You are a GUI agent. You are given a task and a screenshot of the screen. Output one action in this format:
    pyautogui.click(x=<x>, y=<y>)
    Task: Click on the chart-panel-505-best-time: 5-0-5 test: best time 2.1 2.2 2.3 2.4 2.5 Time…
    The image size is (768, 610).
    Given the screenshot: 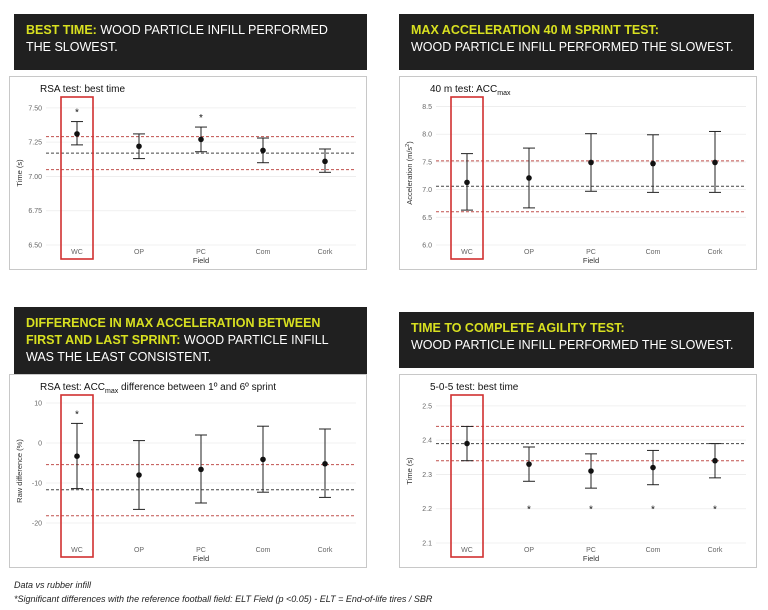 What is the action you would take?
    pyautogui.click(x=578, y=471)
    